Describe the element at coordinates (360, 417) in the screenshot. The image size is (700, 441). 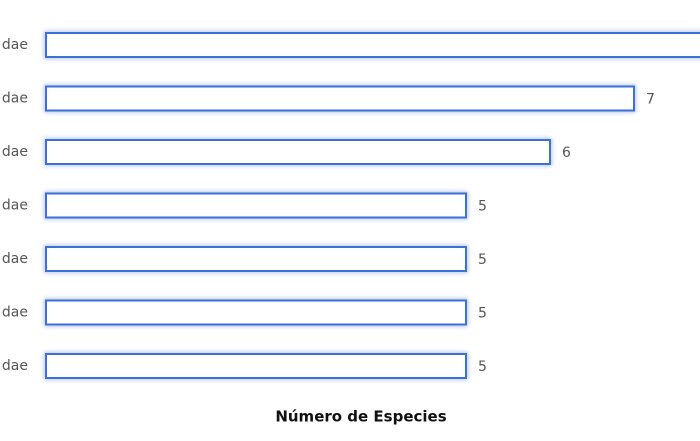
I see `x-axis-title: Número de Especies` at that location.